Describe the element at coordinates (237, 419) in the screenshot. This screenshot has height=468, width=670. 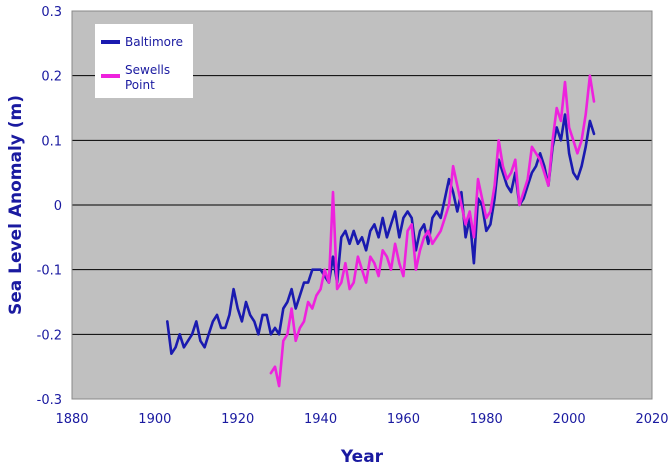
I see `x-tick-label: 1920` at that location.